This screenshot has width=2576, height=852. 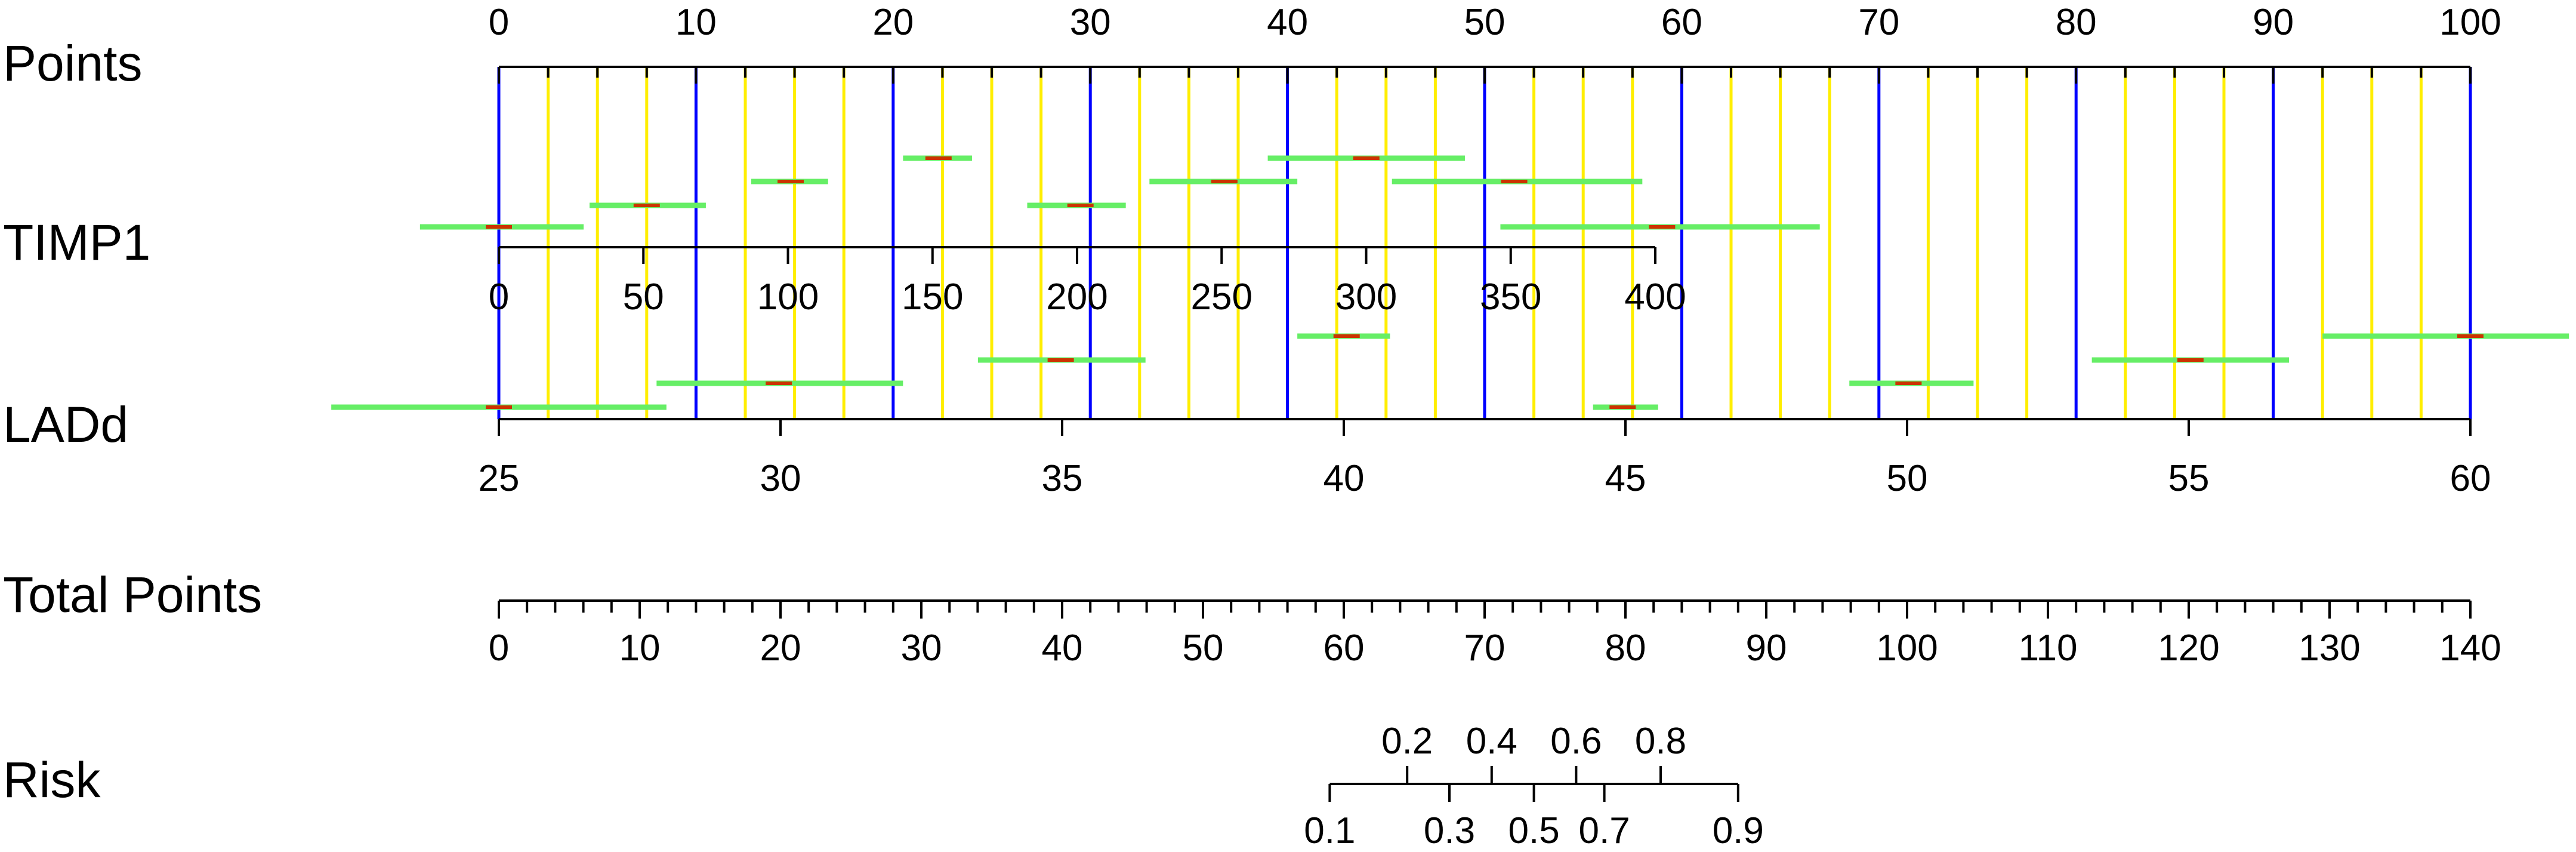 What do you see at coordinates (1626, 479) in the screenshot?
I see `ladd-tick-label: 45` at bounding box center [1626, 479].